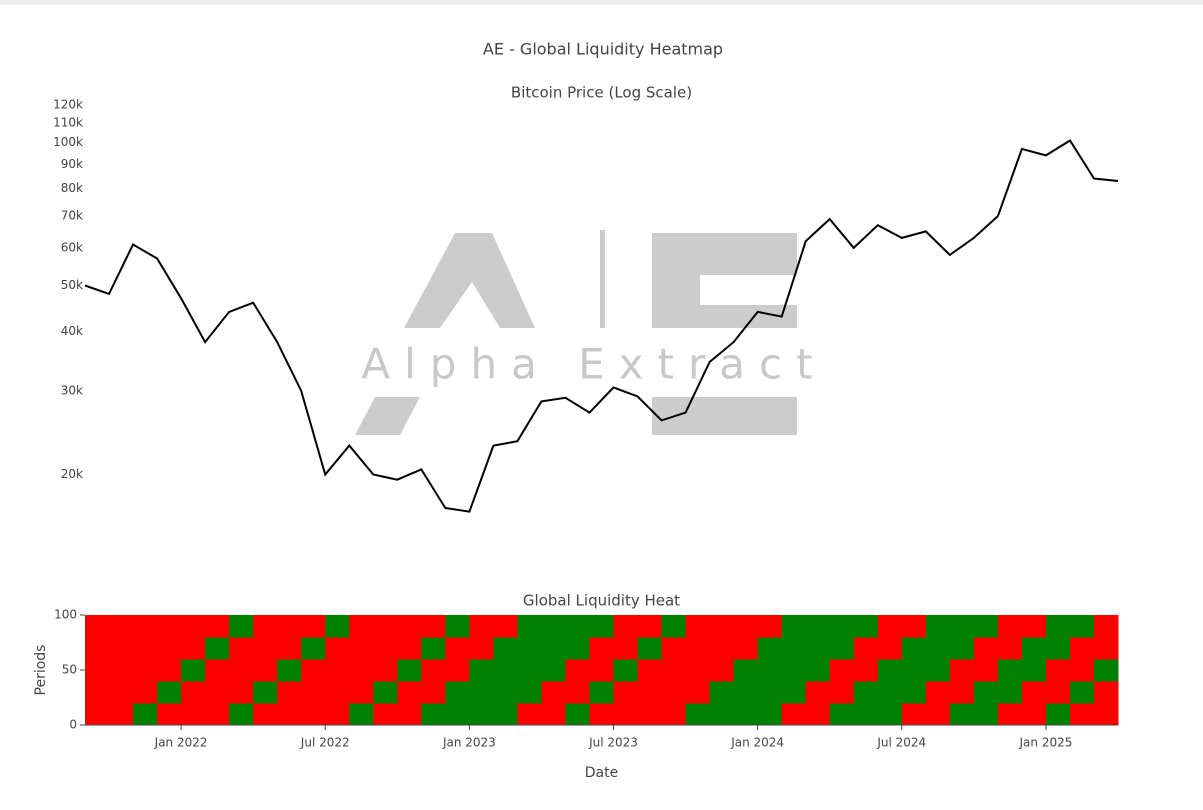 This screenshot has height=810, width=1203. I want to click on y-tick-label: 100, so click(65, 615).